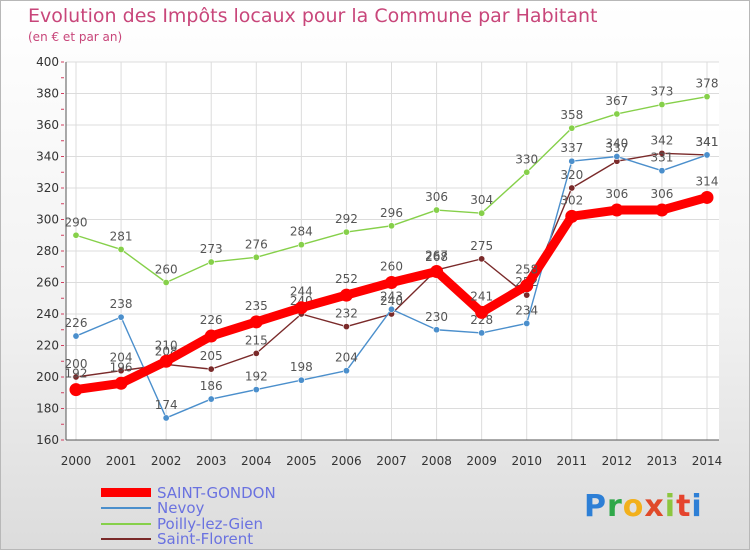  I want to click on data-label-saint-florent: 232, so click(346, 314).